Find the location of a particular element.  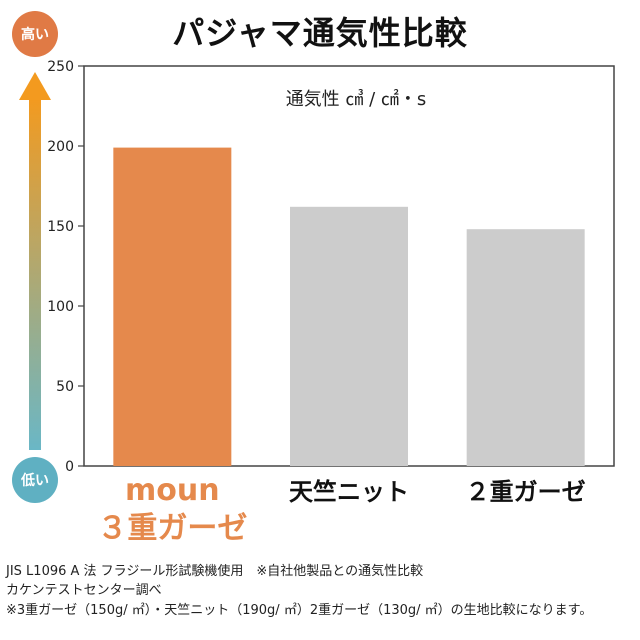

y-tick-label: 250 is located at coordinates (60, 67).